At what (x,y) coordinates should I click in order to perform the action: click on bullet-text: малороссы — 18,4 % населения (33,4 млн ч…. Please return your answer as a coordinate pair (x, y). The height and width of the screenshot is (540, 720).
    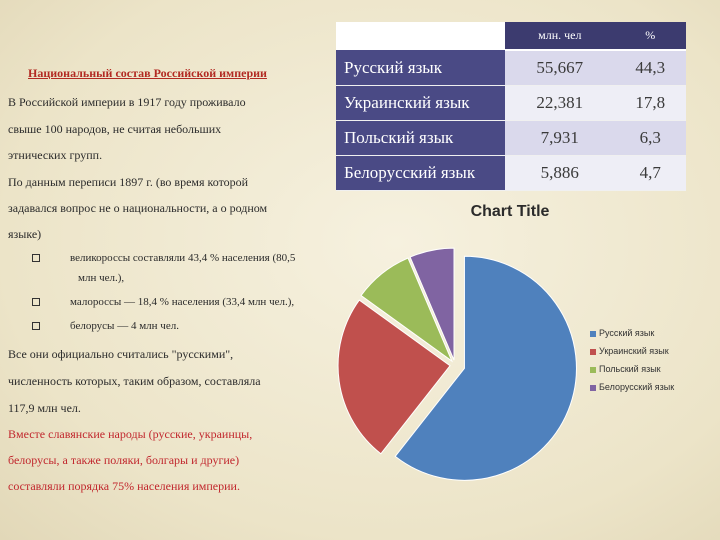
    Looking at the image, I should click on (182, 302).